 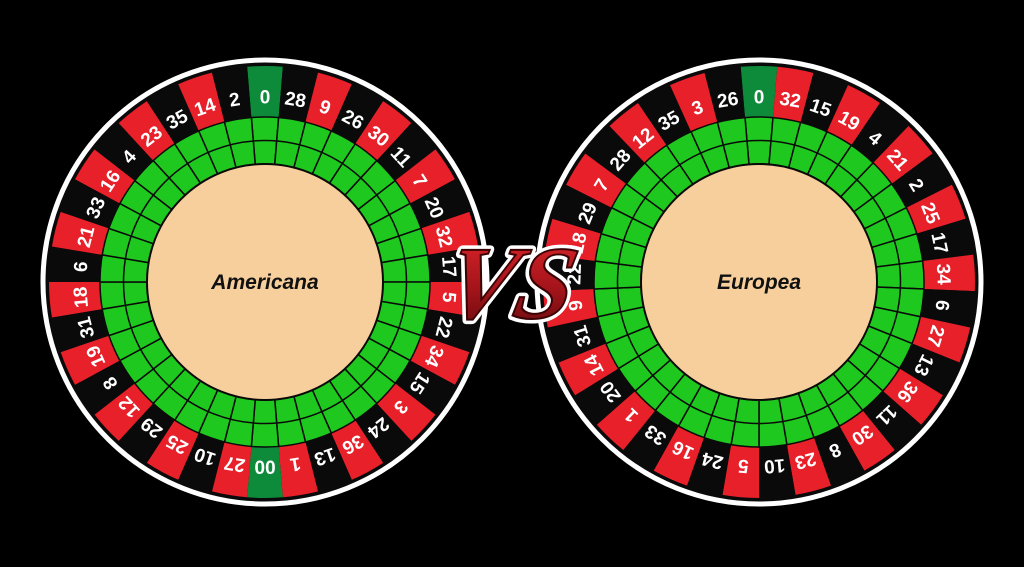 What do you see at coordinates (943, 274) in the screenshot?
I see `pocket-number-34: 34` at bounding box center [943, 274].